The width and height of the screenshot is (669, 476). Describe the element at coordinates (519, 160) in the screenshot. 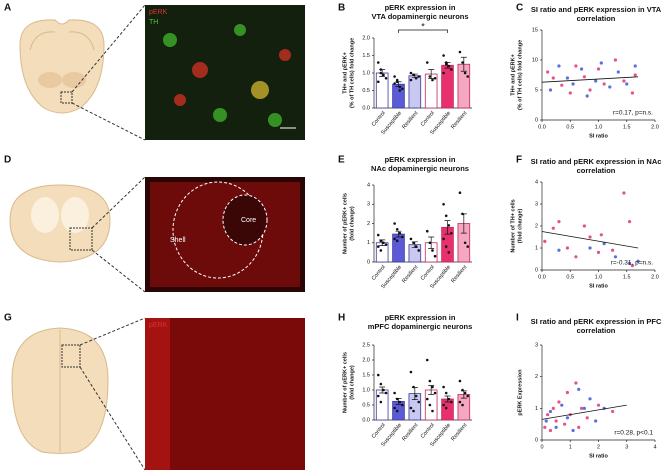

I see `panel-label: F` at that location.